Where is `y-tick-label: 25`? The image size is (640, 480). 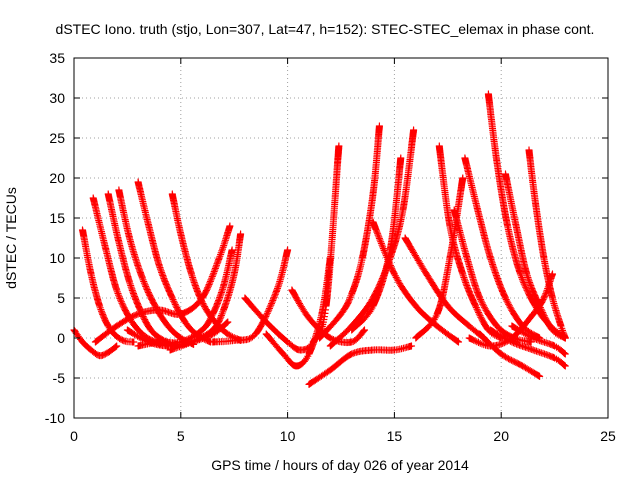
y-tick-label: 25 is located at coordinates (57, 138).